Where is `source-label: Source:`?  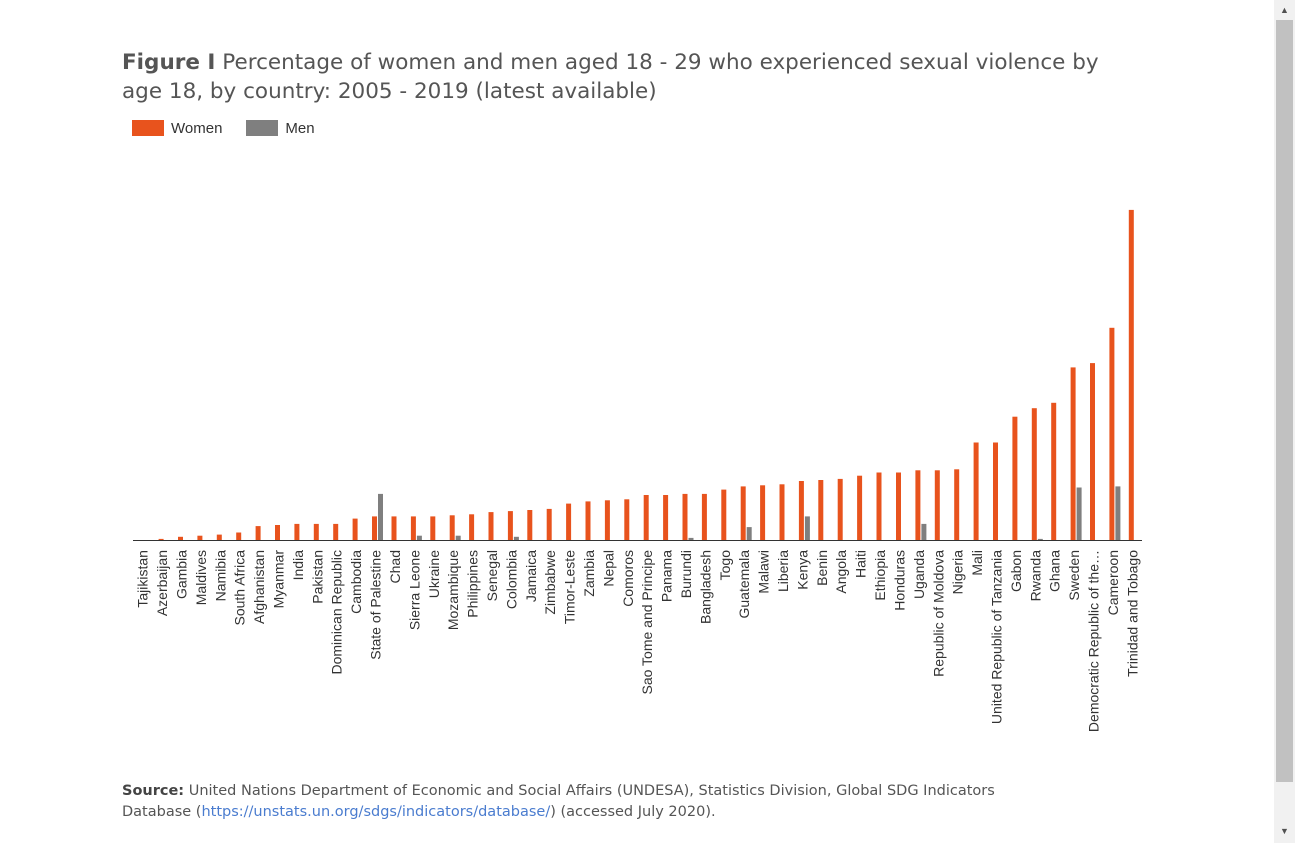 source-label: Source: is located at coordinates (153, 791).